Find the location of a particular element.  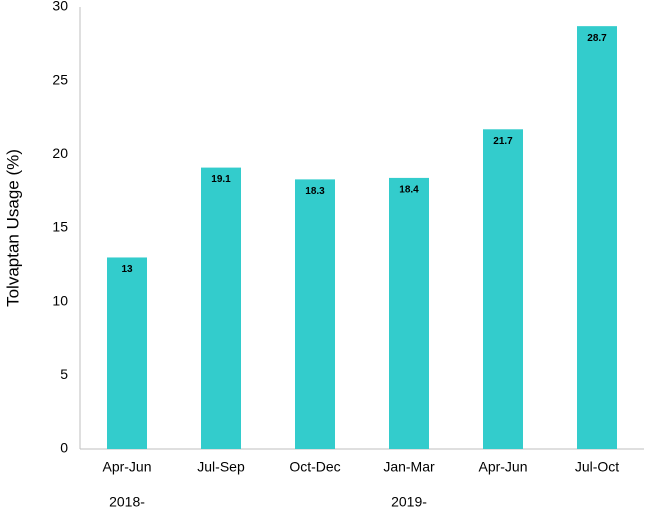

value-label: 18.3 is located at coordinates (315, 191).